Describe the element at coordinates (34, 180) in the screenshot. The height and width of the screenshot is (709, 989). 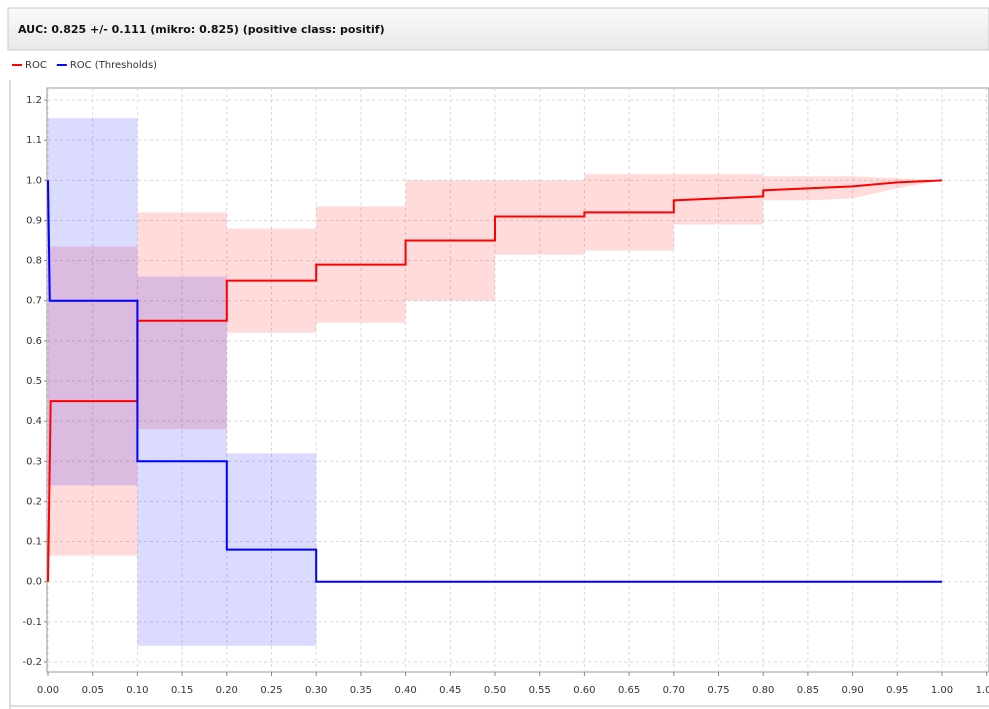
I see `y-tick-label: 1.0` at that location.